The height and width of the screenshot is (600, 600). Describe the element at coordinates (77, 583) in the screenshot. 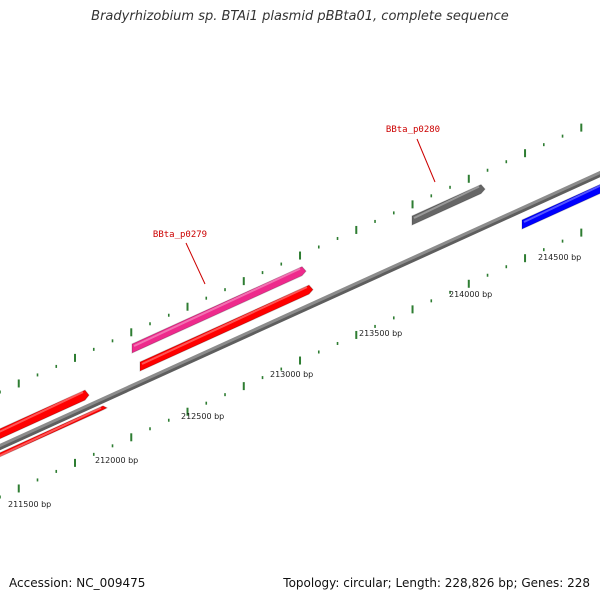

I see `accession-label: Accession: NC_009475` at that location.